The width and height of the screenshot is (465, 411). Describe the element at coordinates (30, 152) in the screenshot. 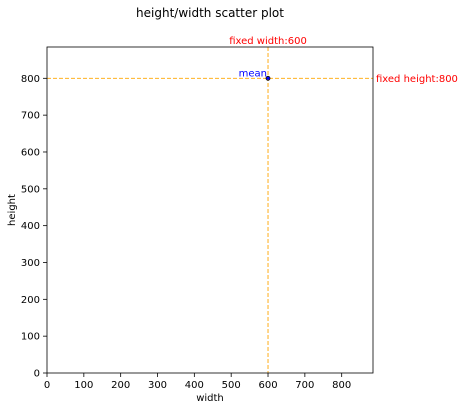

I see `y-tick-label: 600` at that location.